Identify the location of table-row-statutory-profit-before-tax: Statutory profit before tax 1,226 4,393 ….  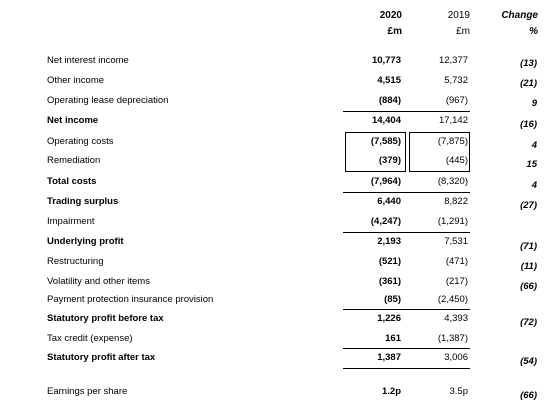
(274, 321).